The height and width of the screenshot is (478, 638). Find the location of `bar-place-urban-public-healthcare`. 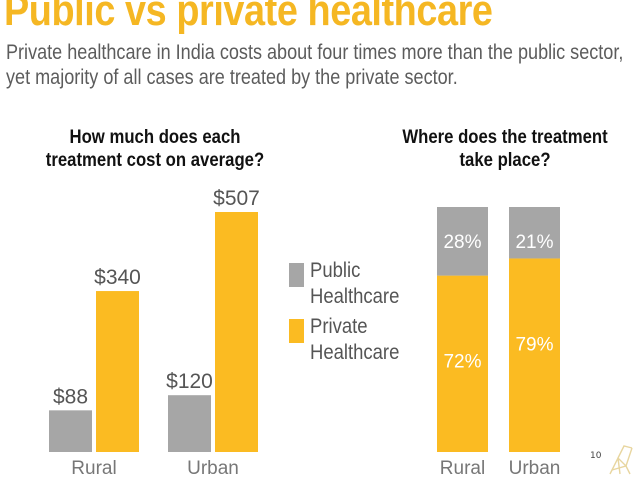

bar-place-urban-public-healthcare is located at coordinates (534, 233).